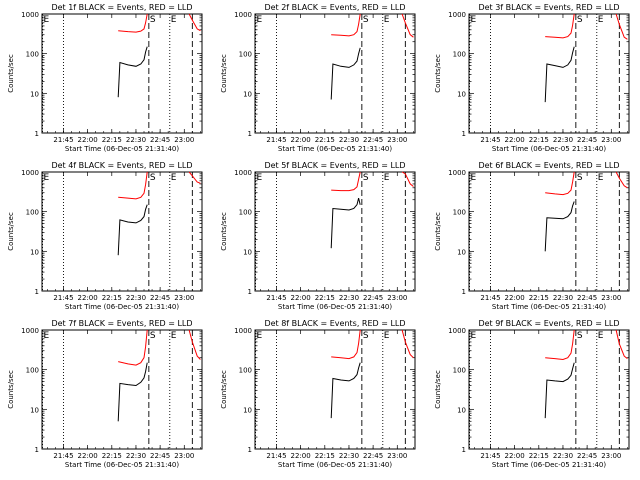 This screenshot has height=480, width=640. I want to click on panel-title: Det 8f BLACK = Events, RED = LLD, so click(334, 323).